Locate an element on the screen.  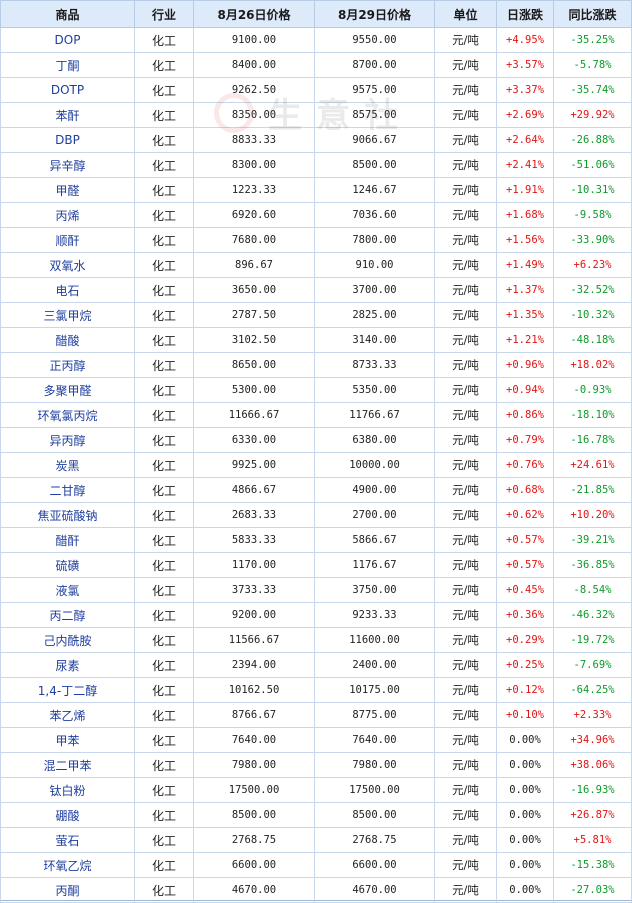
price-aug29-cell: 9066.67 is located at coordinates (374, 140).